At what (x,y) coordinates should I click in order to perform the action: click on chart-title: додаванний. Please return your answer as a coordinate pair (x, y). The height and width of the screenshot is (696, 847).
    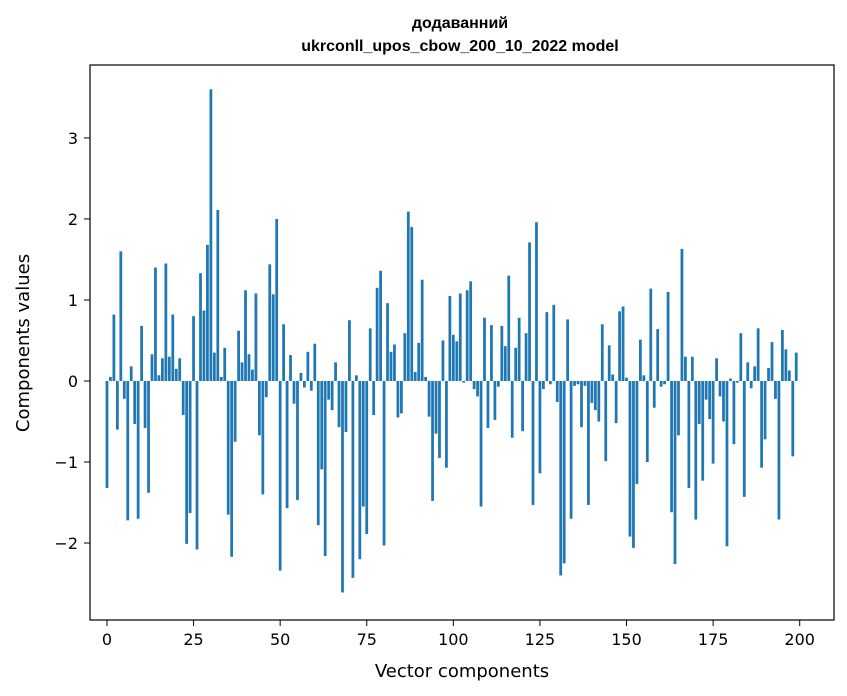
    Looking at the image, I should click on (460, 23).